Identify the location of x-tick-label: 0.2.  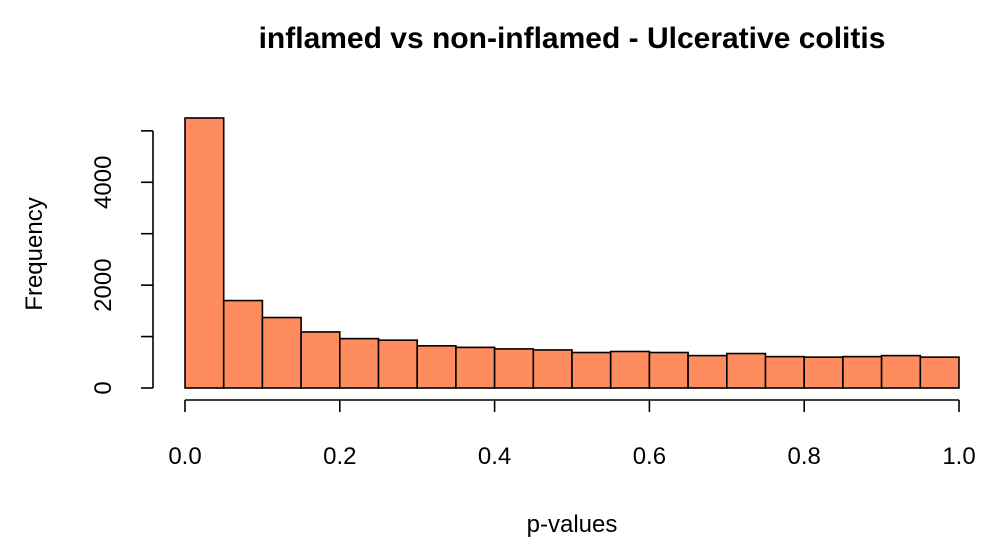
(339, 456).